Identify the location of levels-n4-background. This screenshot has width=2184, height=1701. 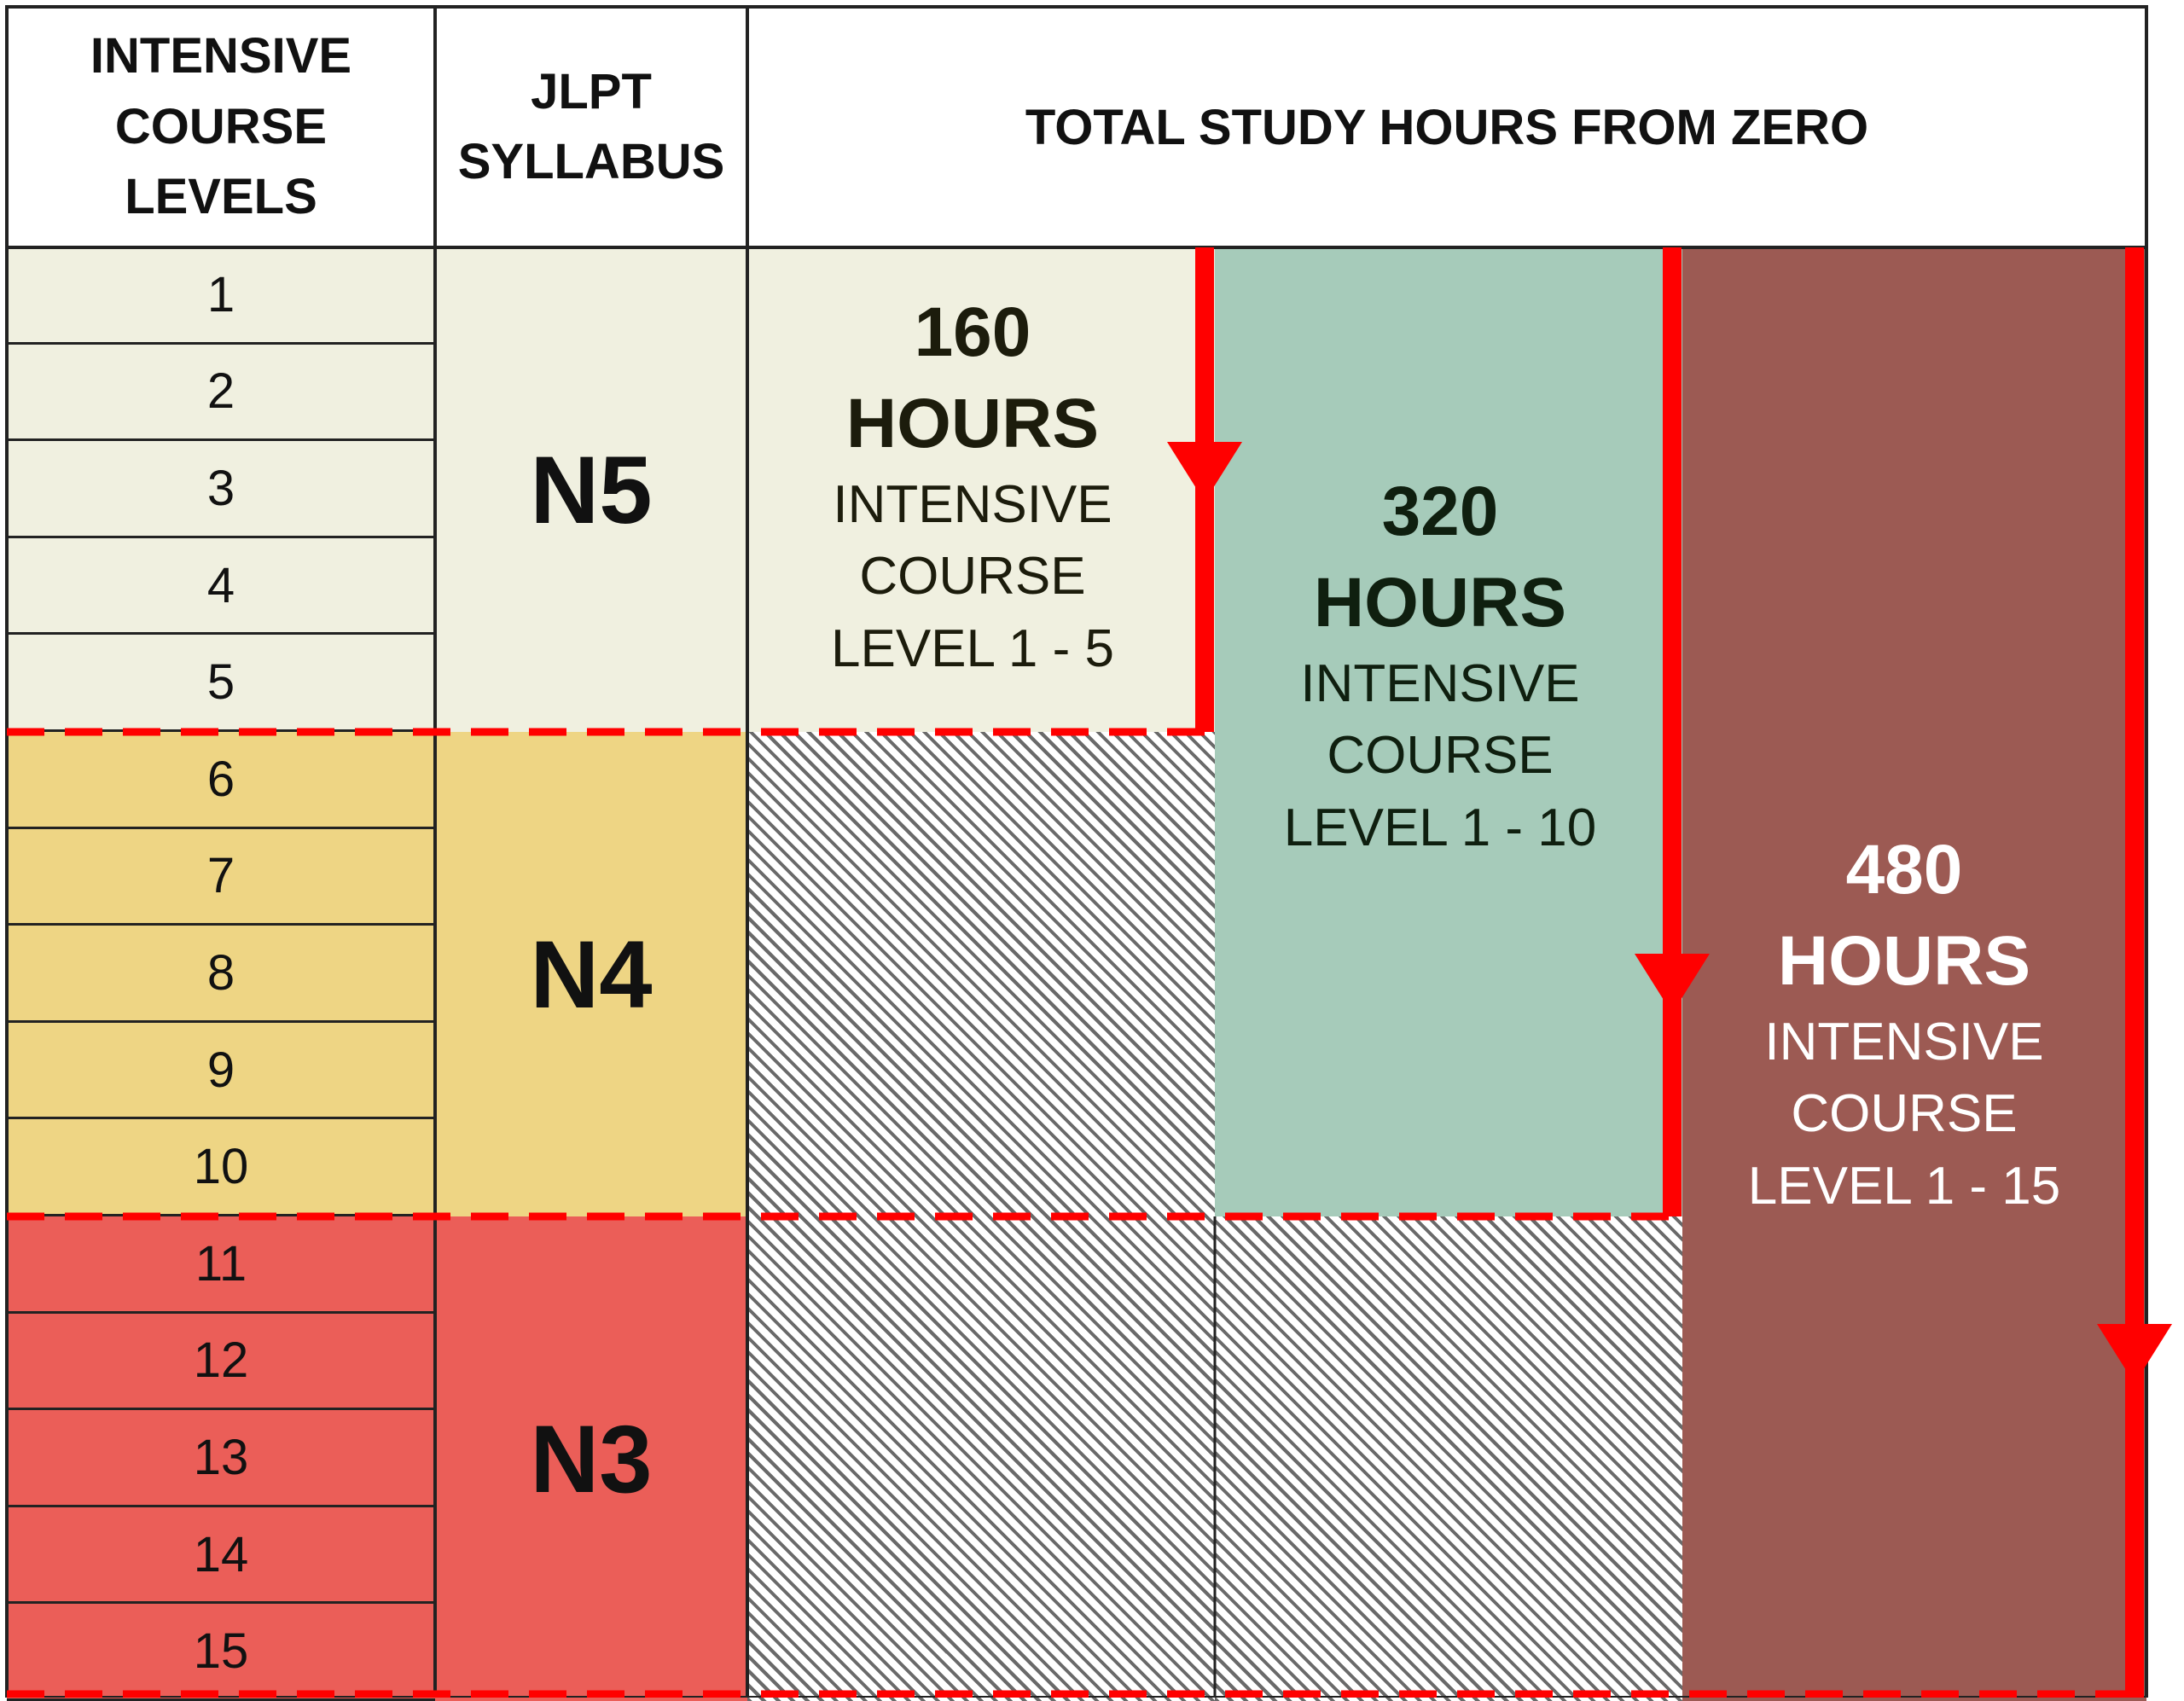
(221, 974).